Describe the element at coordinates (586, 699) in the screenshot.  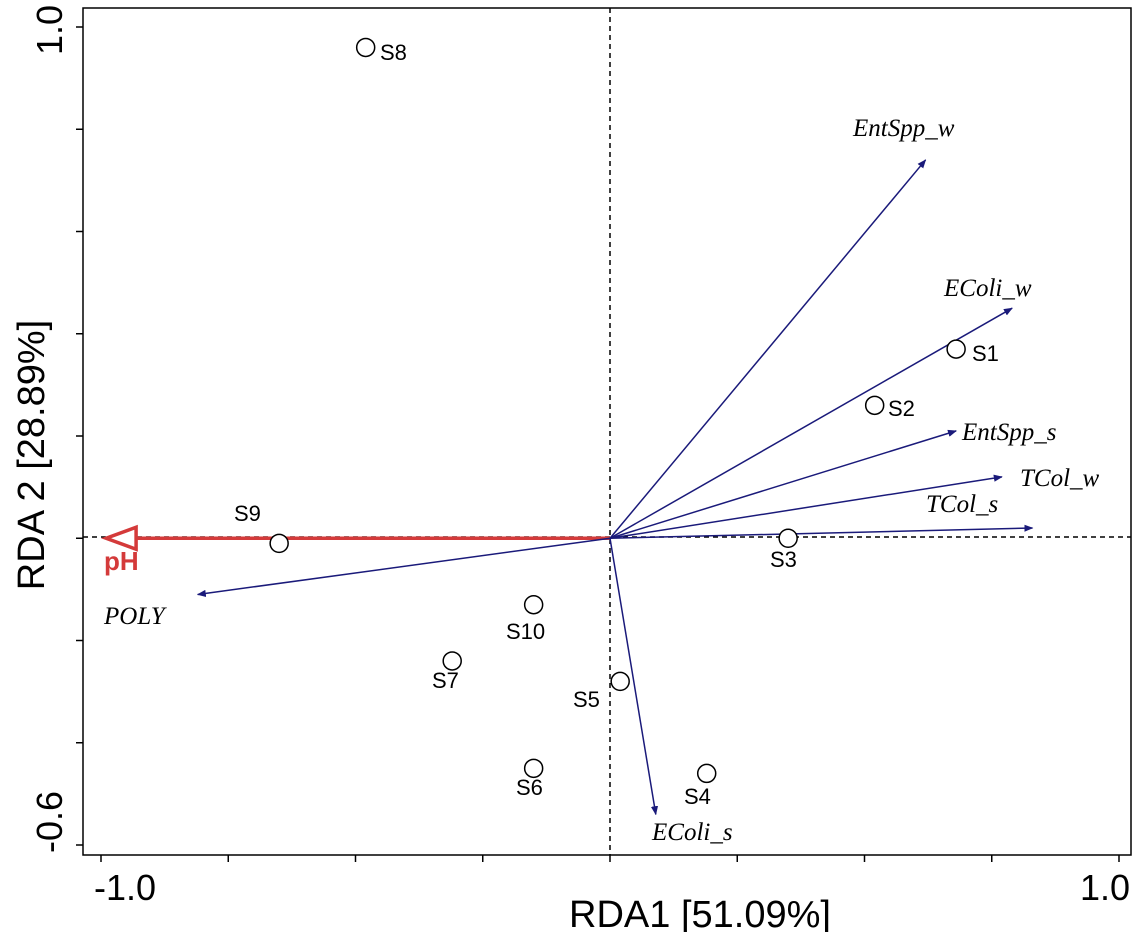
I see `site-label-s5: S5` at that location.